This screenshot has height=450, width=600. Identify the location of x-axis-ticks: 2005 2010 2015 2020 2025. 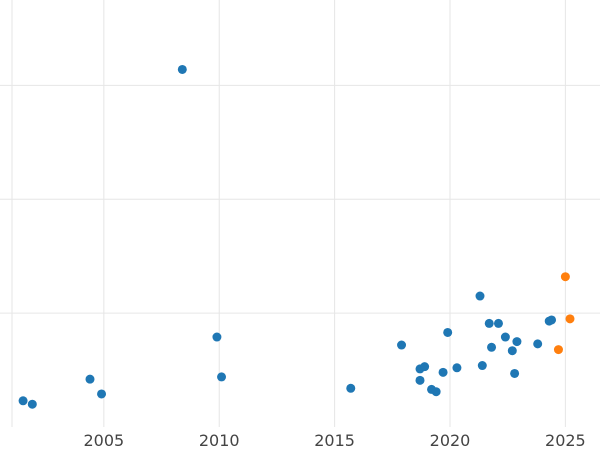
(334, 440).